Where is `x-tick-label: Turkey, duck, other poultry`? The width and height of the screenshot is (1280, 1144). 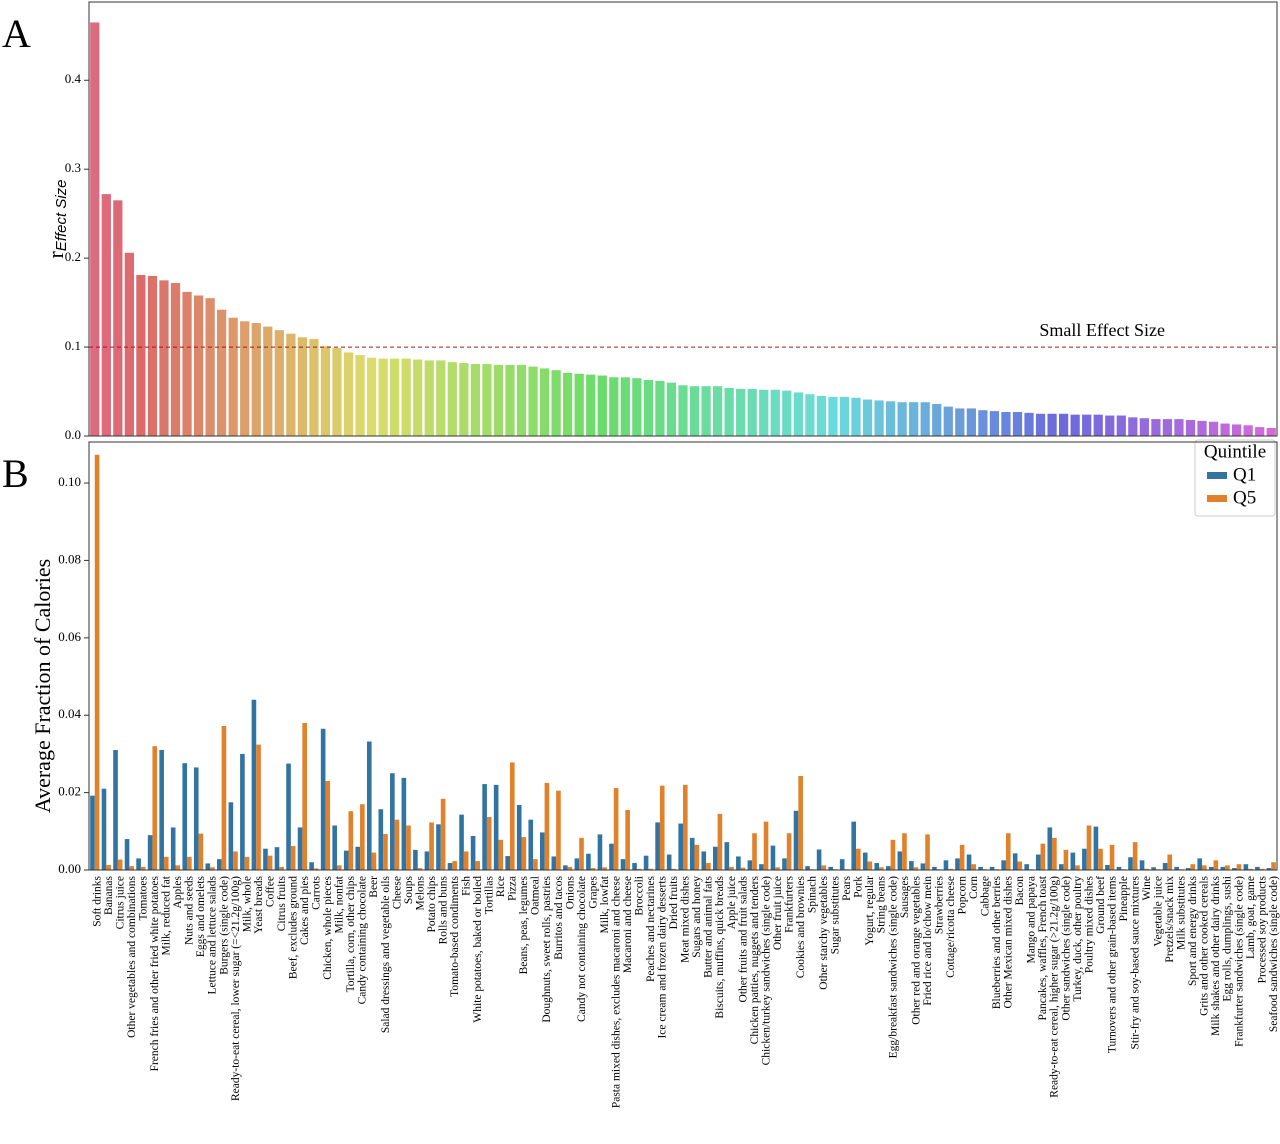
x-tick-label: Turkey, duck, other poultry is located at coordinates (1078, 939).